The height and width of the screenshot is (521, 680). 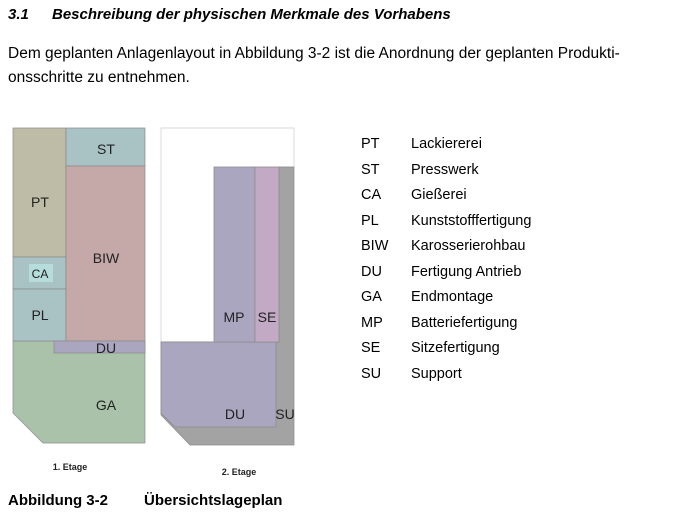 I want to click on label-ga: GA, so click(x=106, y=405).